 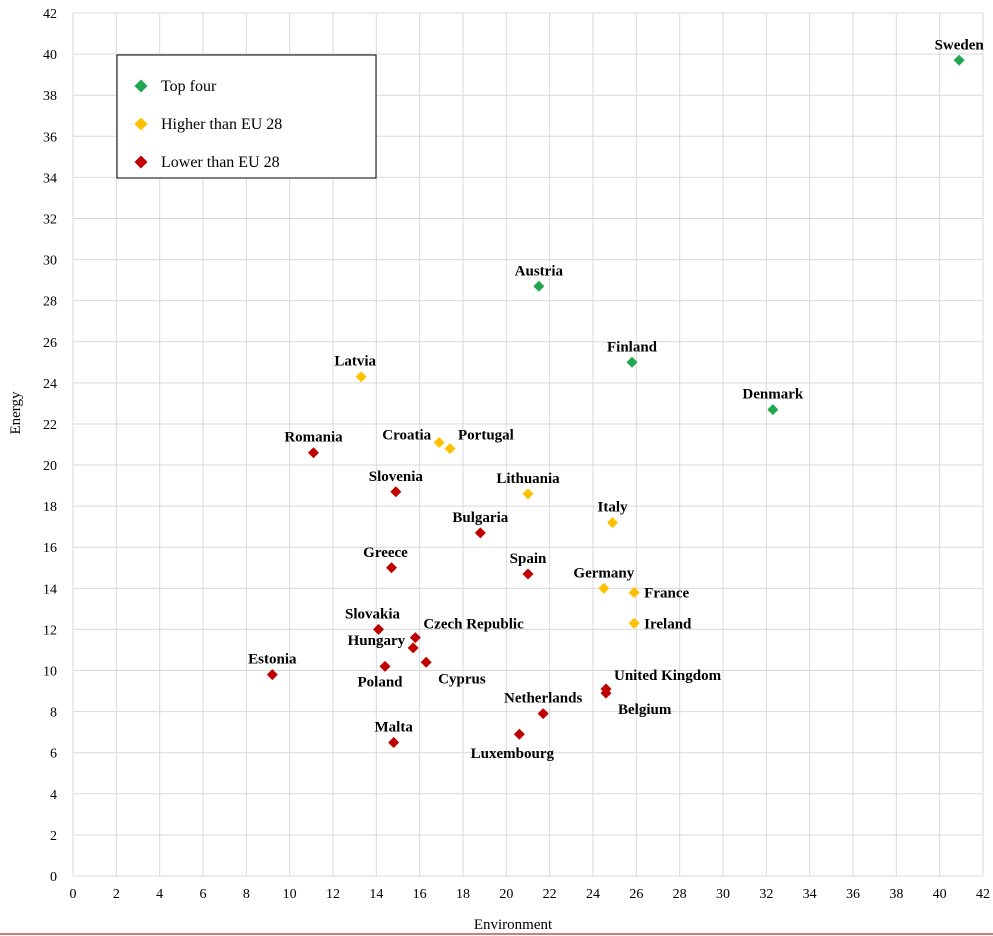 What do you see at coordinates (50, 137) in the screenshot?
I see `y-tick-label: 36` at bounding box center [50, 137].